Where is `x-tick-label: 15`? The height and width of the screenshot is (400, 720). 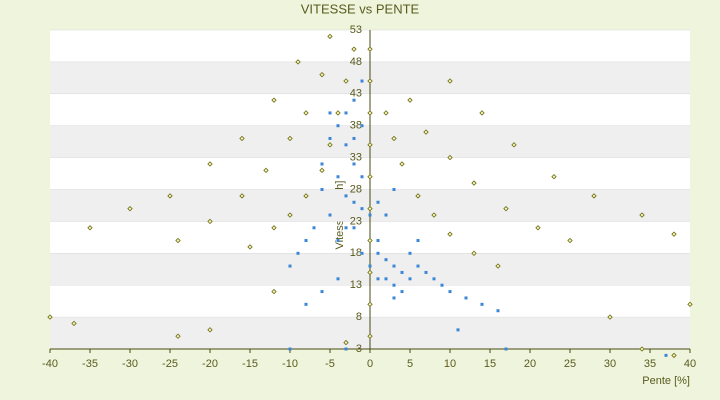 x-tick-label: 15 is located at coordinates (490, 364).